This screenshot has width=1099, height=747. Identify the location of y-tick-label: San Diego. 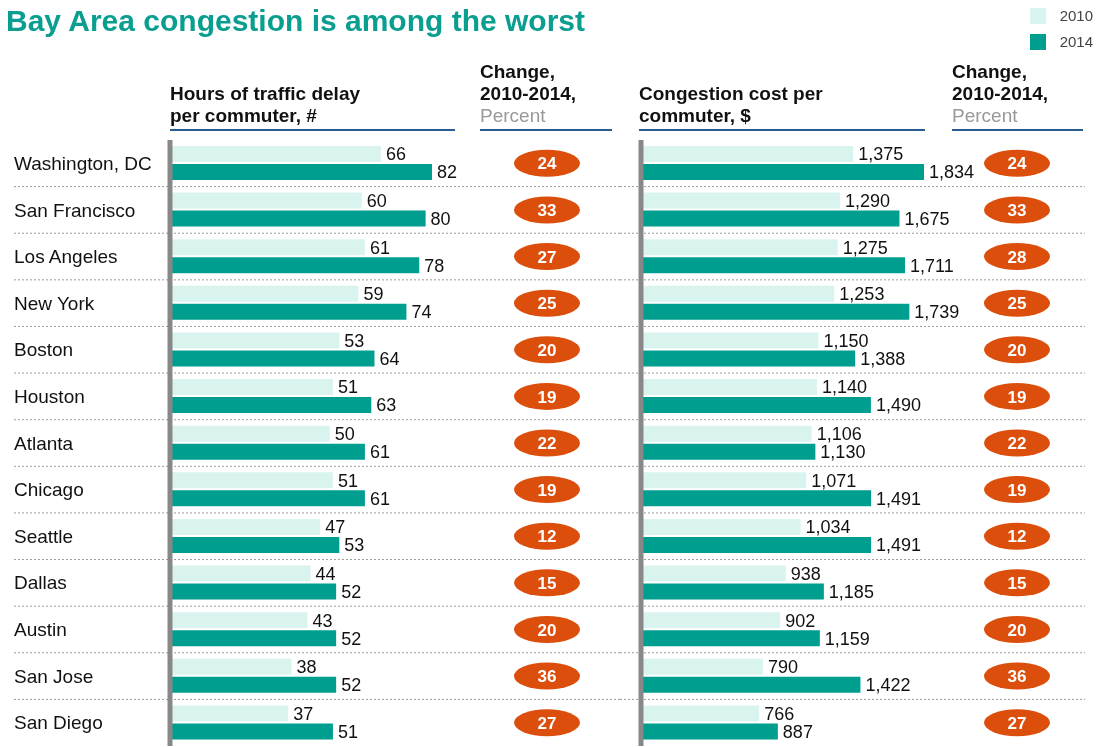
(58, 723).